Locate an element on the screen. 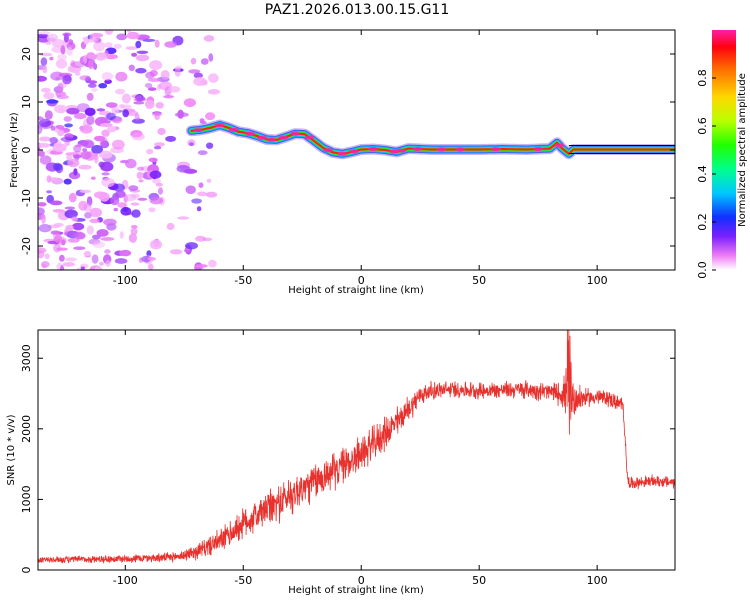 The image size is (750, 600). y-tick-label: 1000 is located at coordinates (26, 499).